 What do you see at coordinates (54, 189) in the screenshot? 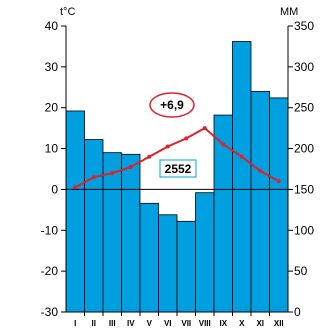
I see `left-tick-label: 0` at bounding box center [54, 189].